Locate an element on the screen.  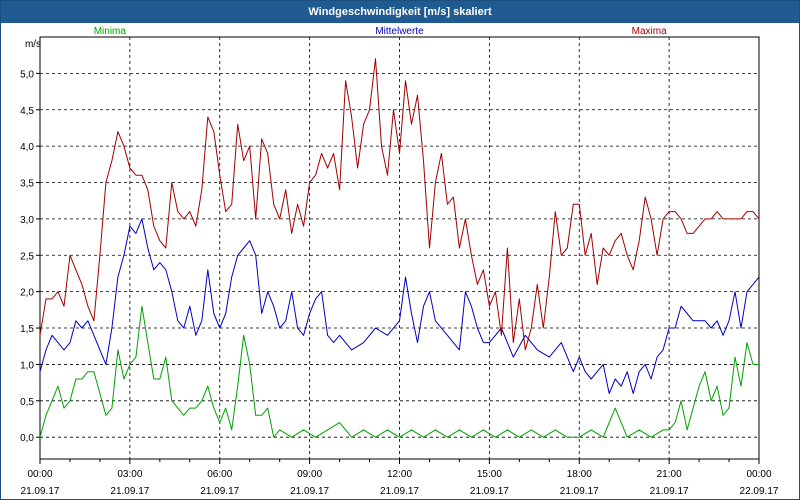
y-tick-label: 2,0 is located at coordinates (27, 293).